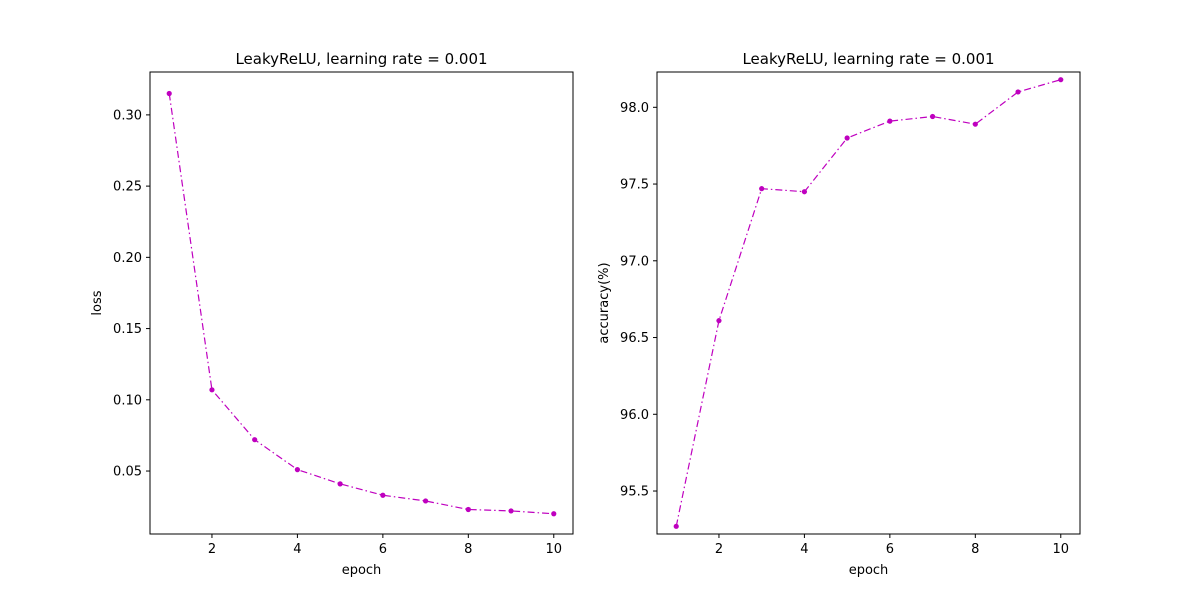 The image size is (1200, 600). I want to click on accuracy-y-tick-label: 98.0, so click(634, 108).